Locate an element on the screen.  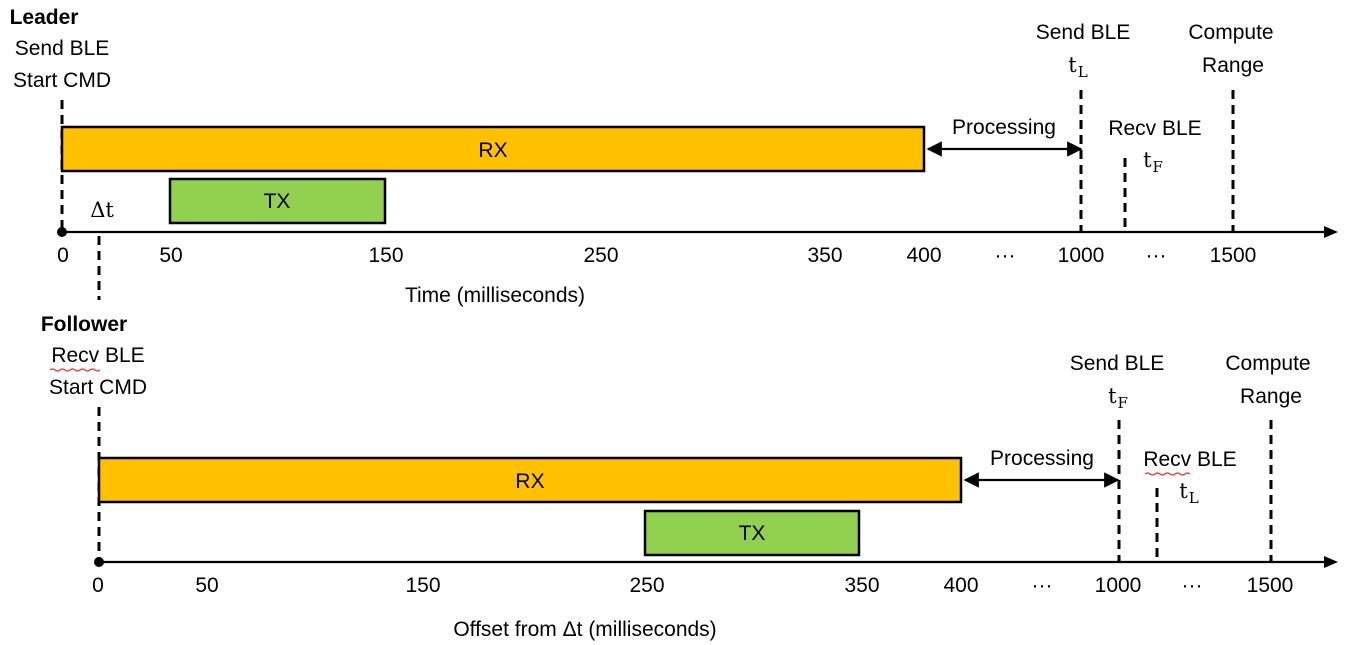
follower-axis-arrow is located at coordinates (1331, 562).